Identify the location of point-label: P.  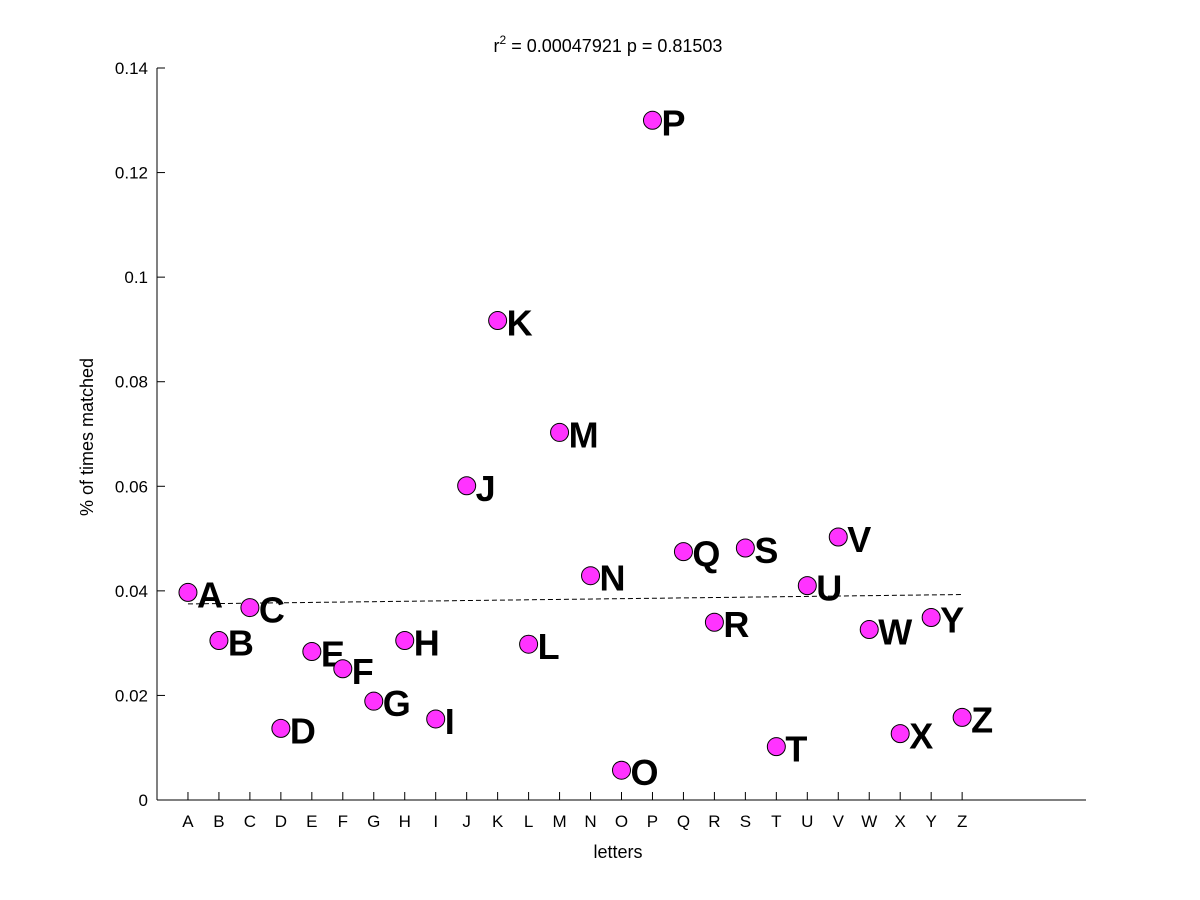
(673, 122).